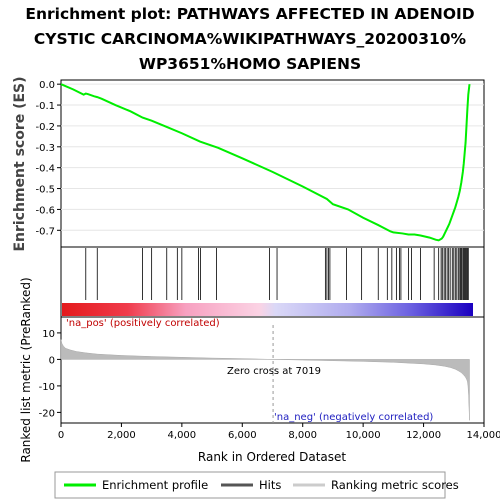 This screenshot has height=500, width=500. What do you see at coordinates (302, 435) in the screenshot?
I see `x-tick-label: 8,000` at bounding box center [302, 435].